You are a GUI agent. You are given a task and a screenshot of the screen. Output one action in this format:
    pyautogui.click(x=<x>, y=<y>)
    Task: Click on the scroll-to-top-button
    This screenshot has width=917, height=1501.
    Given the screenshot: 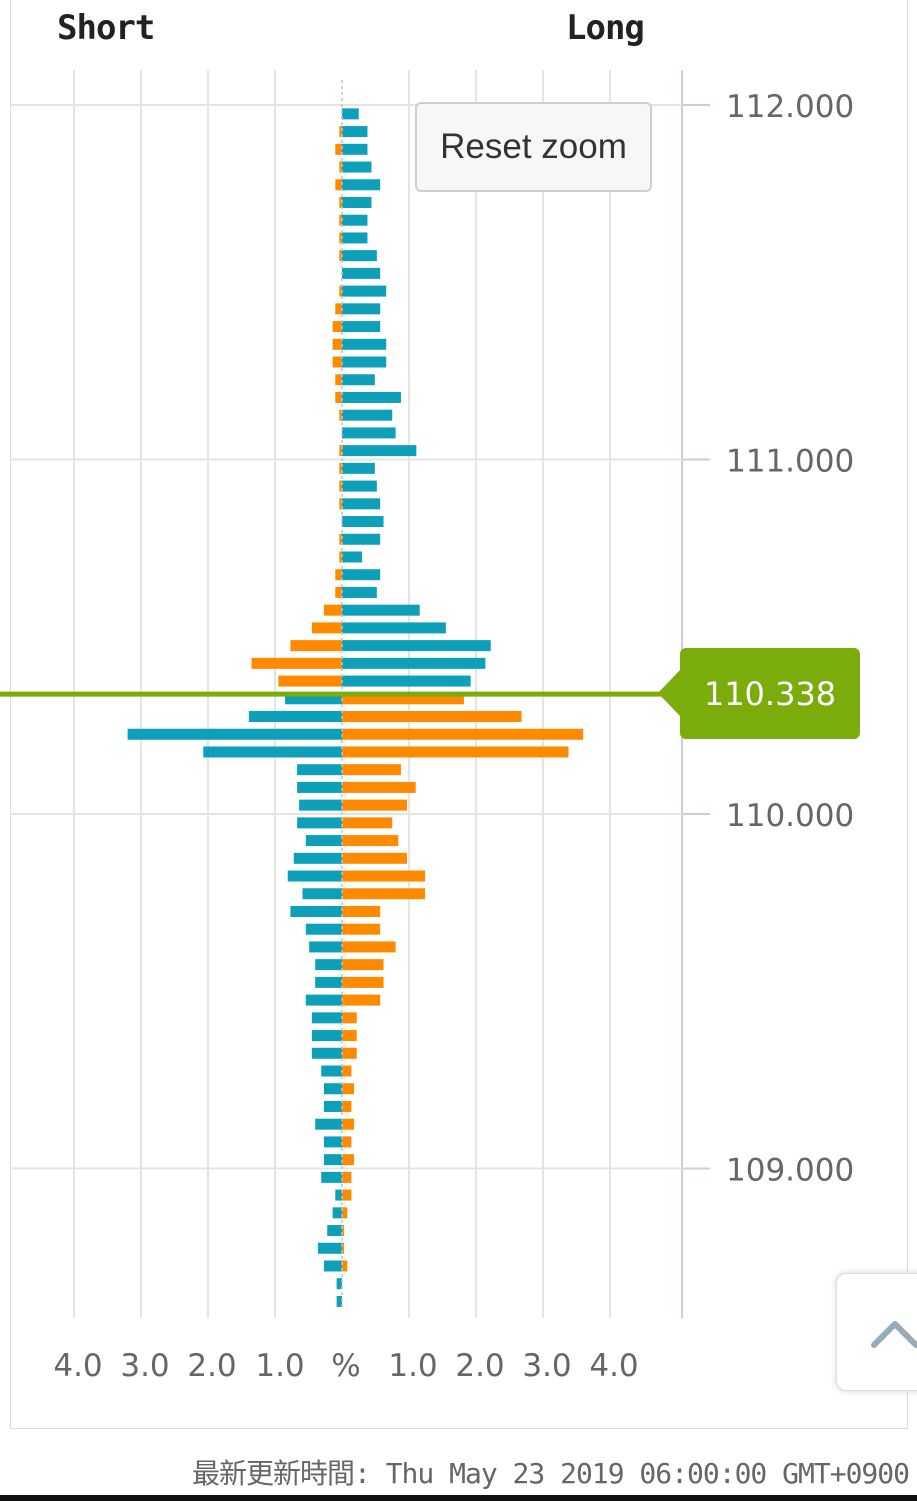 What is the action you would take?
    pyautogui.click(x=876, y=1332)
    